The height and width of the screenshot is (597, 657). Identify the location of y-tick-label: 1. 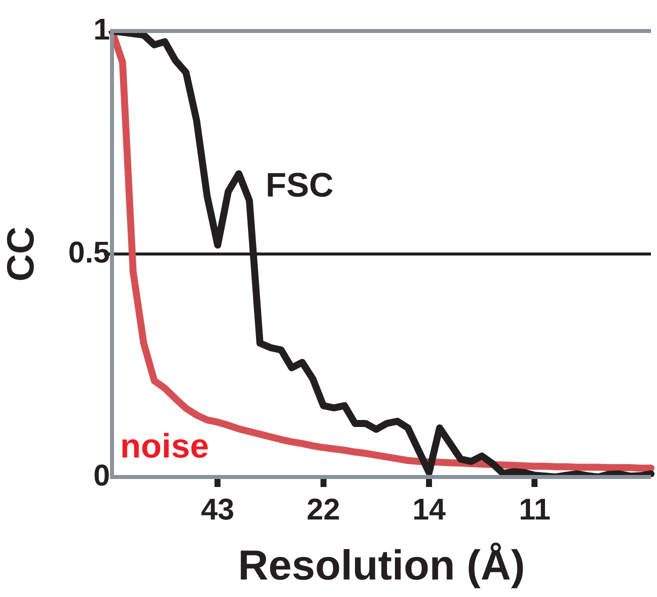
(101, 29).